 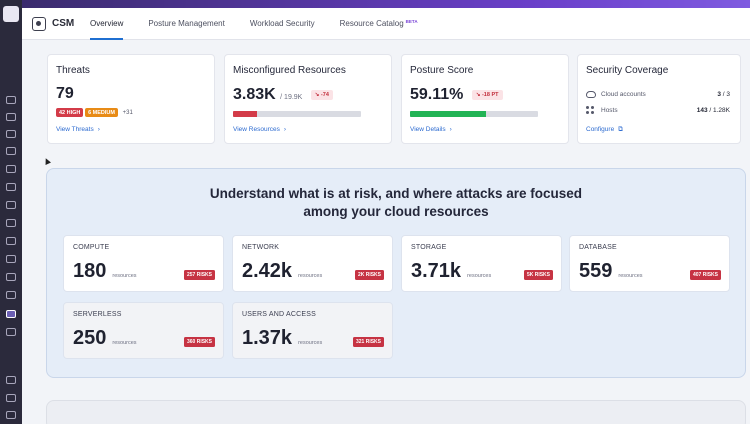 I want to click on cloud-count: 3, so click(x=719, y=94).